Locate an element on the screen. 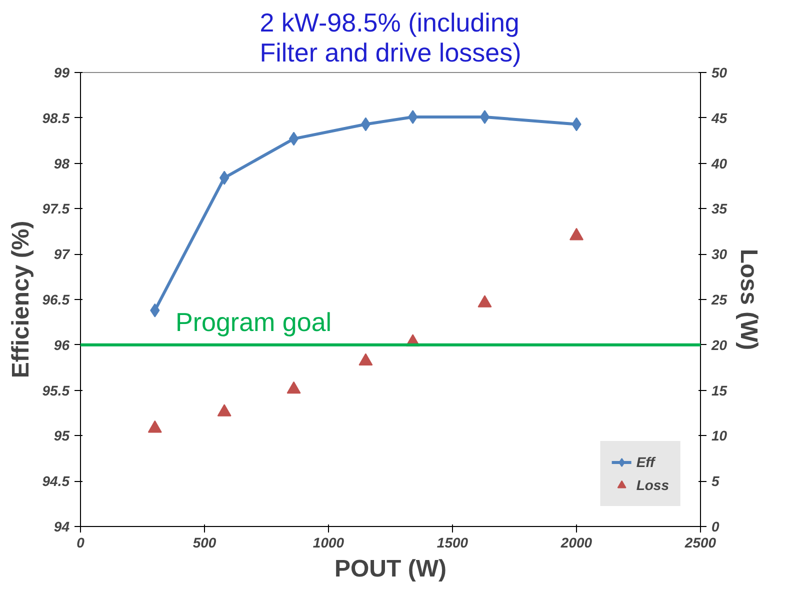 This screenshot has height=591, width=788. y2-tick-label: 10 is located at coordinates (720, 436).